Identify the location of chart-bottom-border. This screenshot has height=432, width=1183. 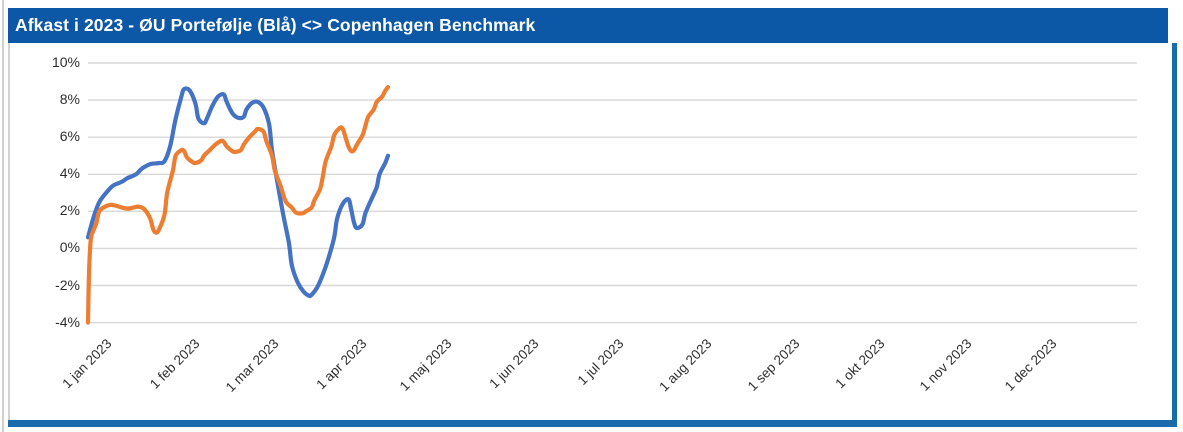
(592, 423).